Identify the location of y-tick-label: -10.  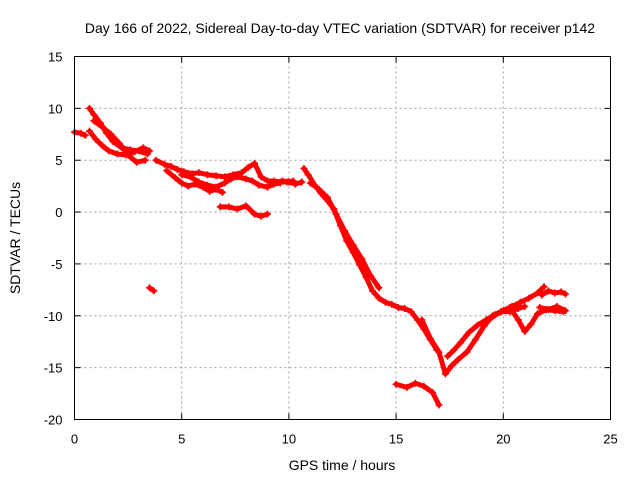
(53, 316).